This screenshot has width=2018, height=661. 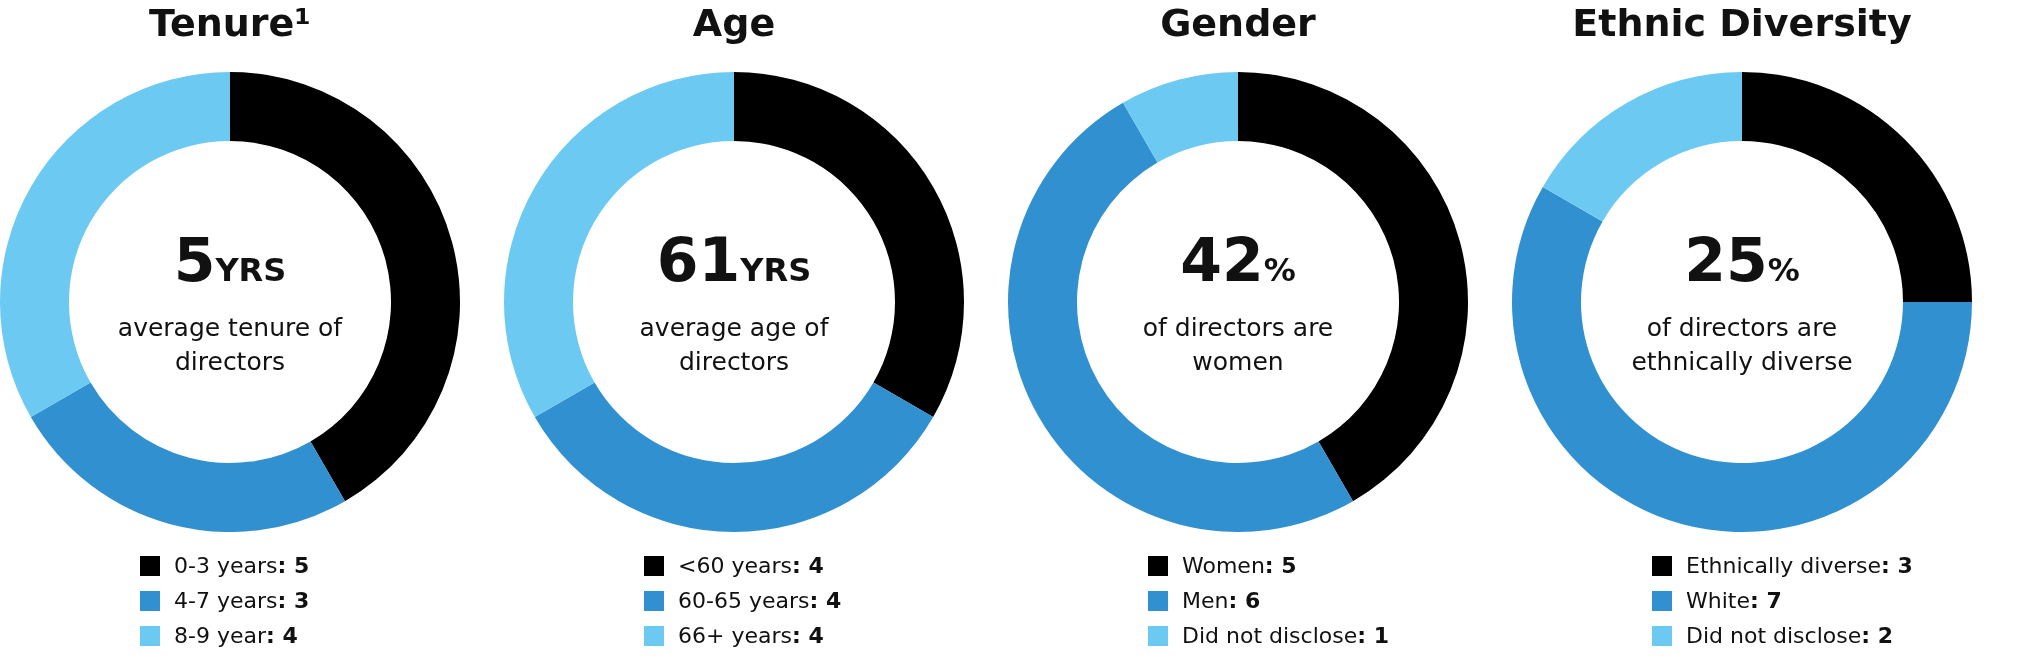 What do you see at coordinates (1223, 566) in the screenshot?
I see `legend-label: Women` at bounding box center [1223, 566].